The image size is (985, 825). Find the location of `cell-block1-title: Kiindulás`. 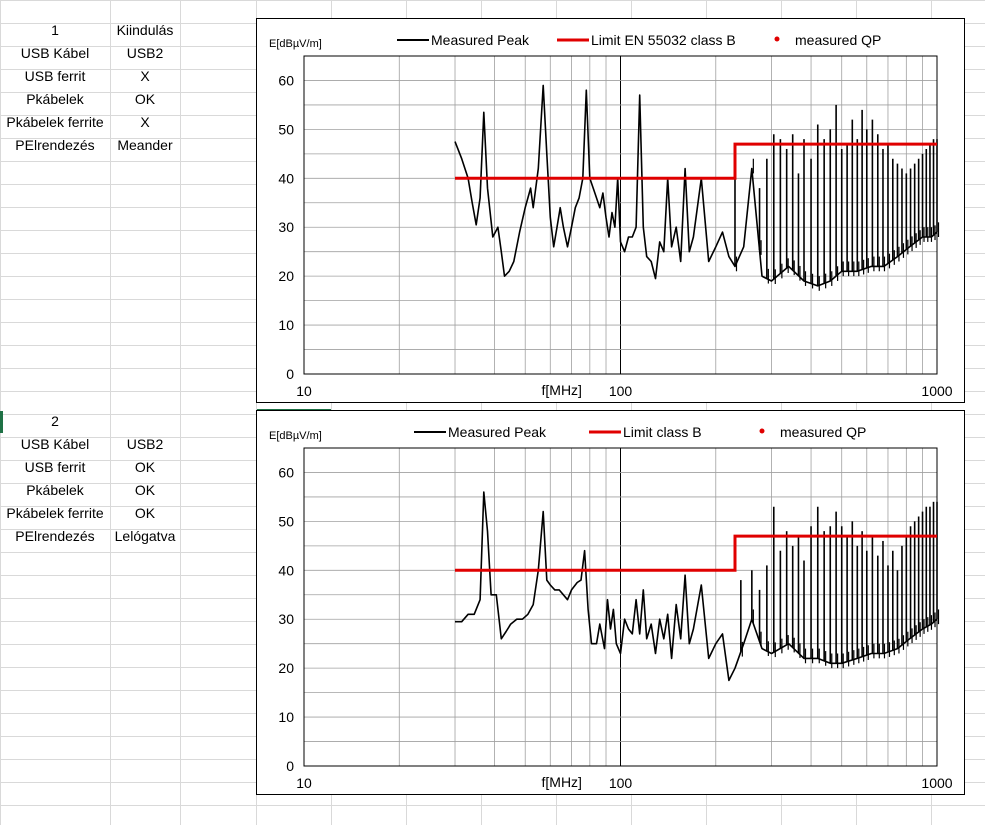

cell-block1-title: Kiindulás is located at coordinates (145, 30).